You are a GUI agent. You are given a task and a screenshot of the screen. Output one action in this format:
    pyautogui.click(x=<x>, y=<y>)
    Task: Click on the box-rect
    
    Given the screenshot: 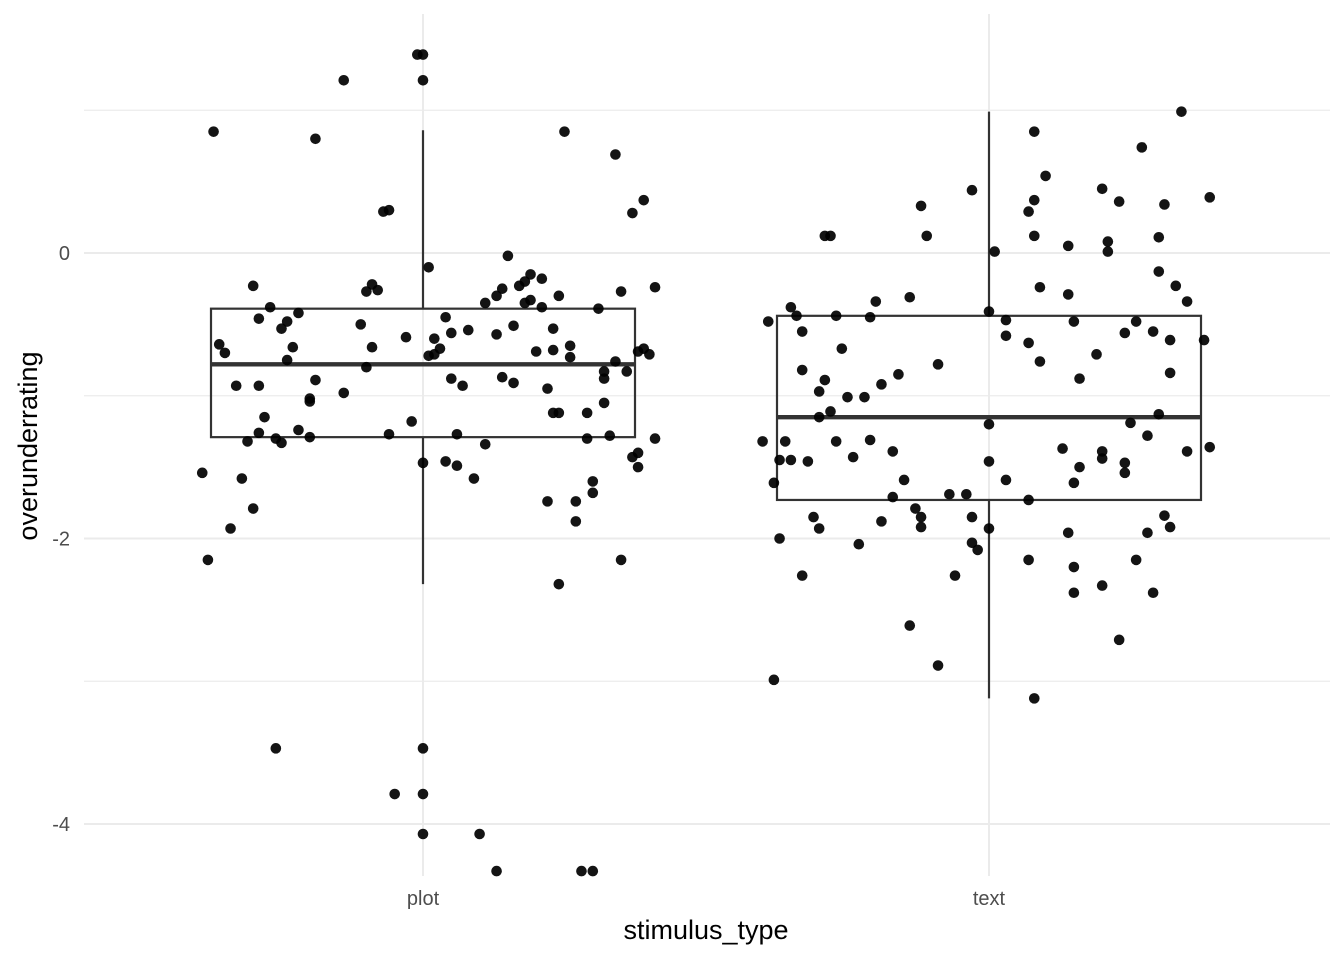 What is the action you would take?
    pyautogui.click(x=423, y=373)
    